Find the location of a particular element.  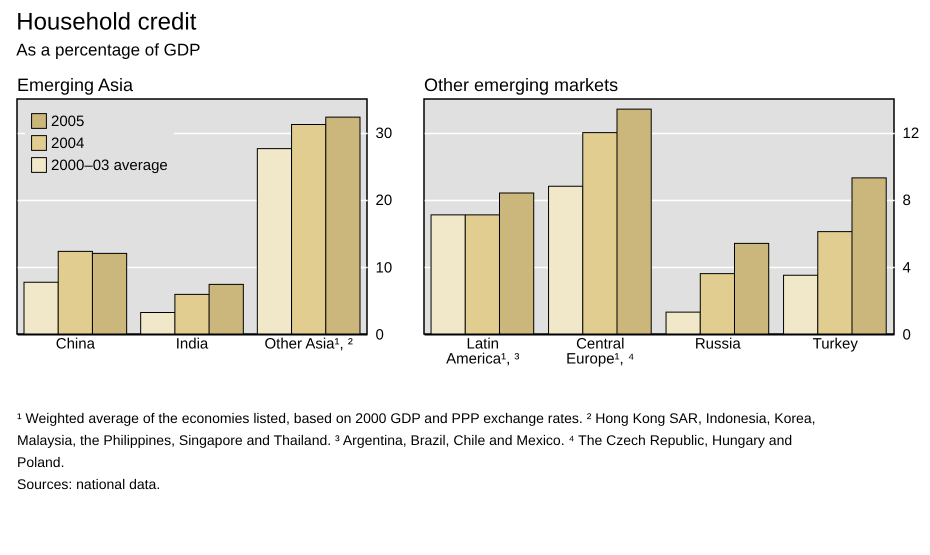

y-tick-label: 4 is located at coordinates (906, 267).